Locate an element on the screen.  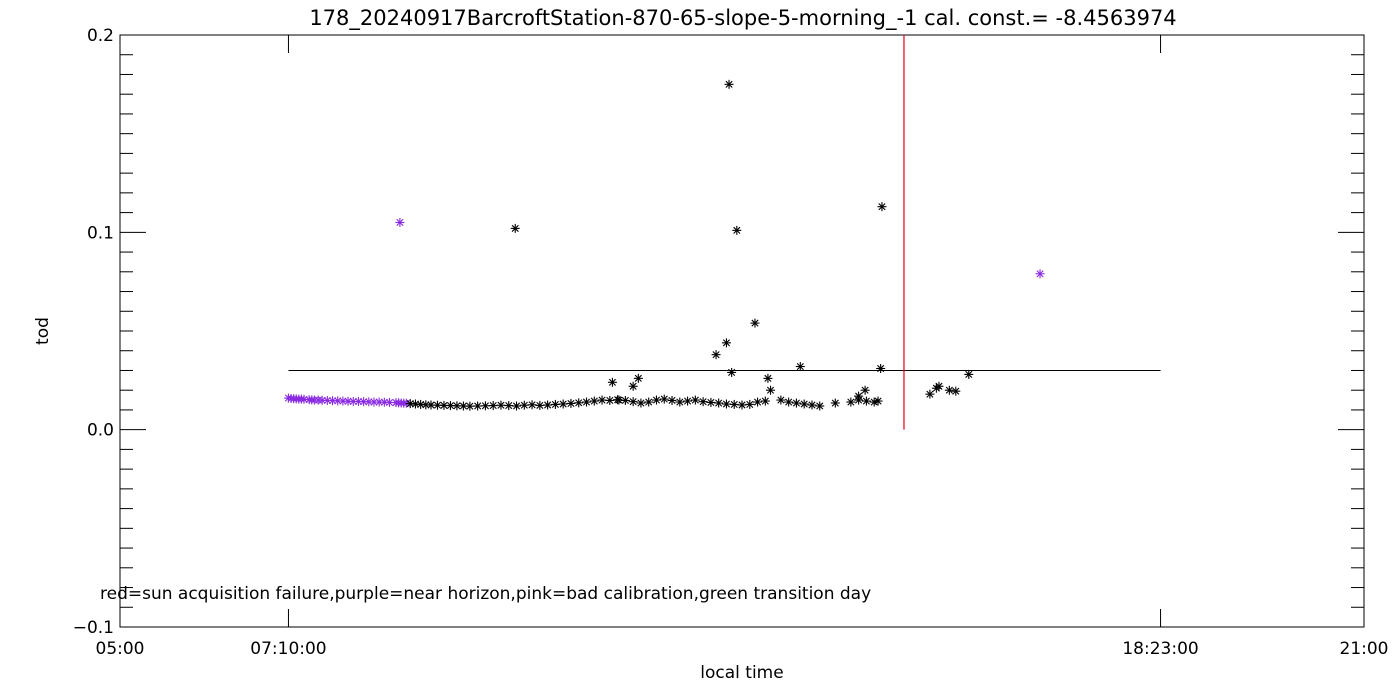
x-tick-label: 21:00 is located at coordinates (1364, 649).